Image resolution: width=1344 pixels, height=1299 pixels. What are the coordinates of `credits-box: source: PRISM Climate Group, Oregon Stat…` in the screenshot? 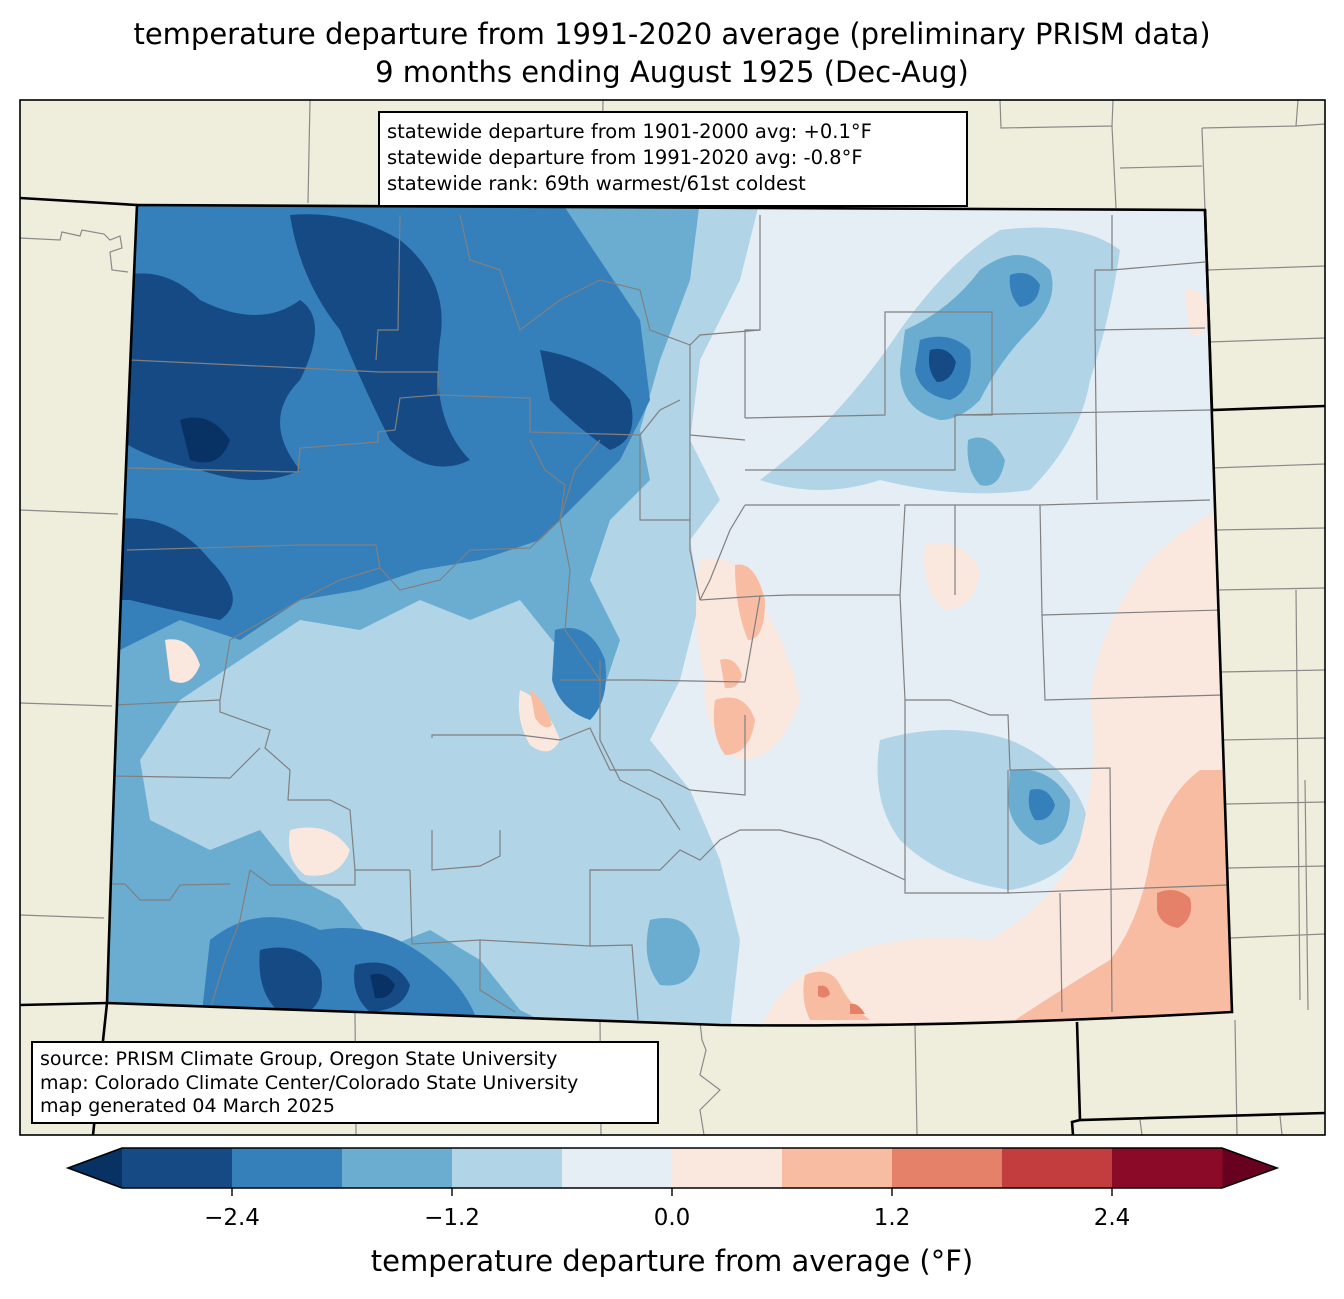 It's located at (345, 1082).